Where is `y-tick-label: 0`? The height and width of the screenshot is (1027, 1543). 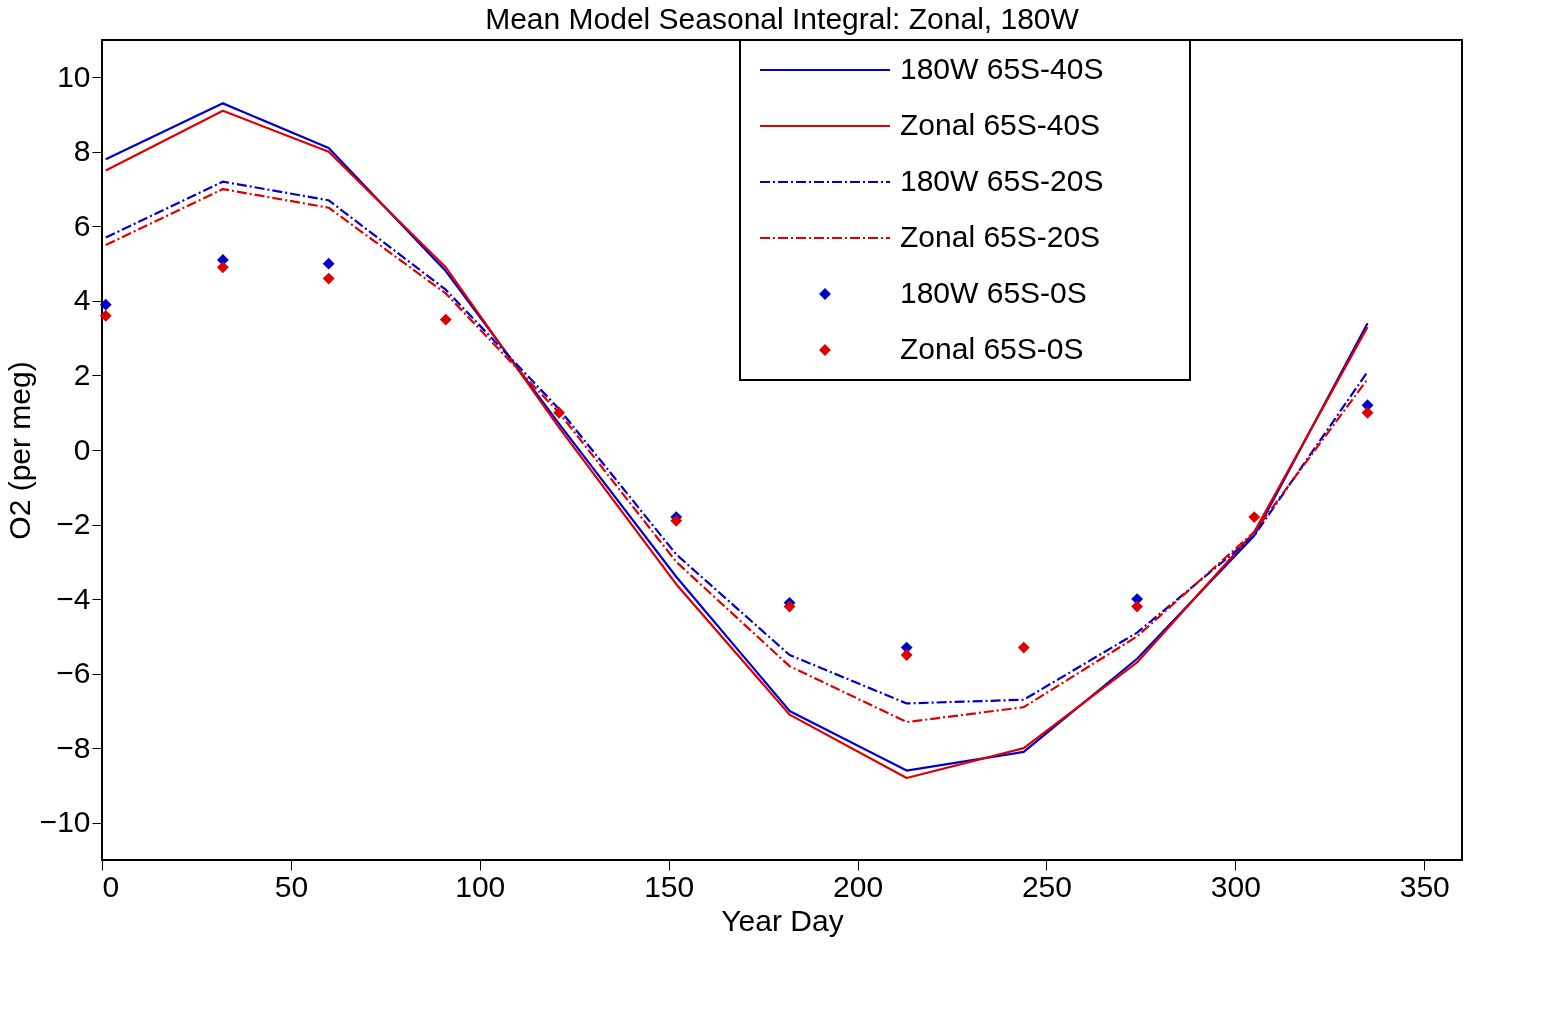
y-tick-label: 0 is located at coordinates (82, 449).